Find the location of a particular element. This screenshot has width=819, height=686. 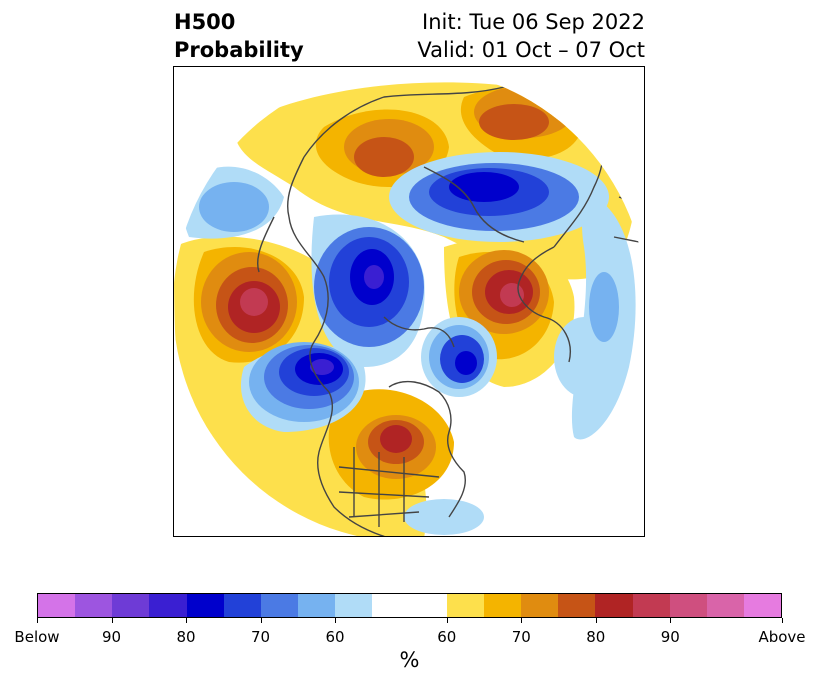

colorbar-tick-label: Above is located at coordinates (782, 637).